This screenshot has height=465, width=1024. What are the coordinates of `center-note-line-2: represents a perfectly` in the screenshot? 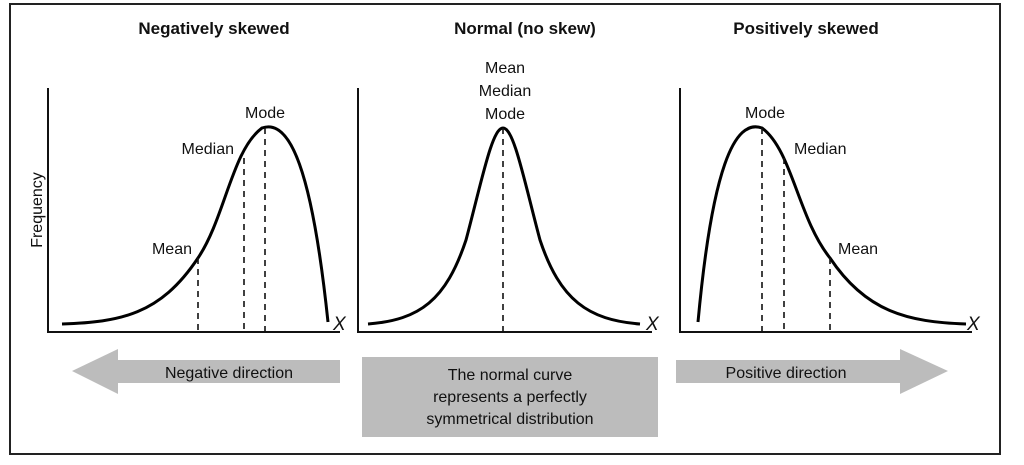 It's located at (510, 397).